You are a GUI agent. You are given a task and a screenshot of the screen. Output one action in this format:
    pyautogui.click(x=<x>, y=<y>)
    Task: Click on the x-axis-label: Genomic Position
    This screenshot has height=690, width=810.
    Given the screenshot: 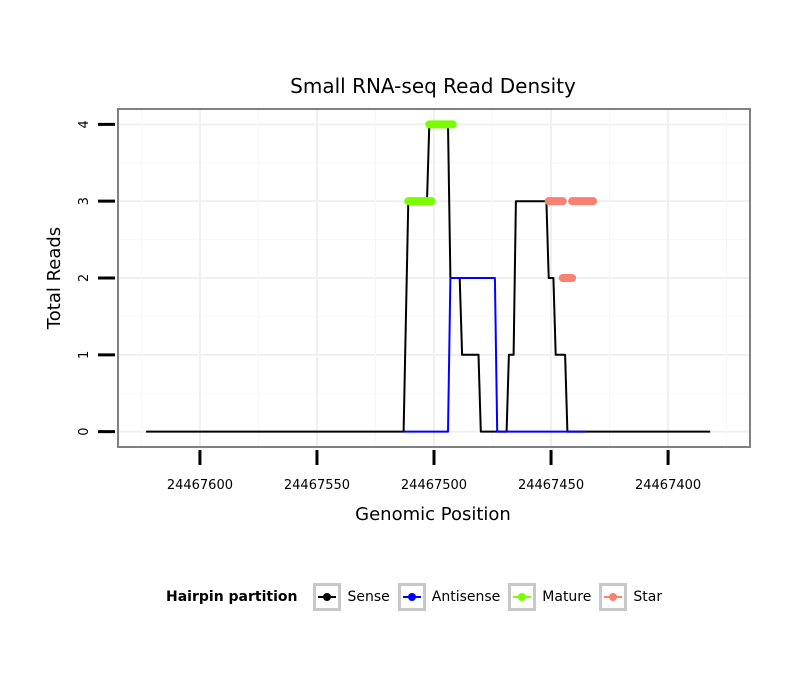 What is the action you would take?
    pyautogui.click(x=433, y=514)
    